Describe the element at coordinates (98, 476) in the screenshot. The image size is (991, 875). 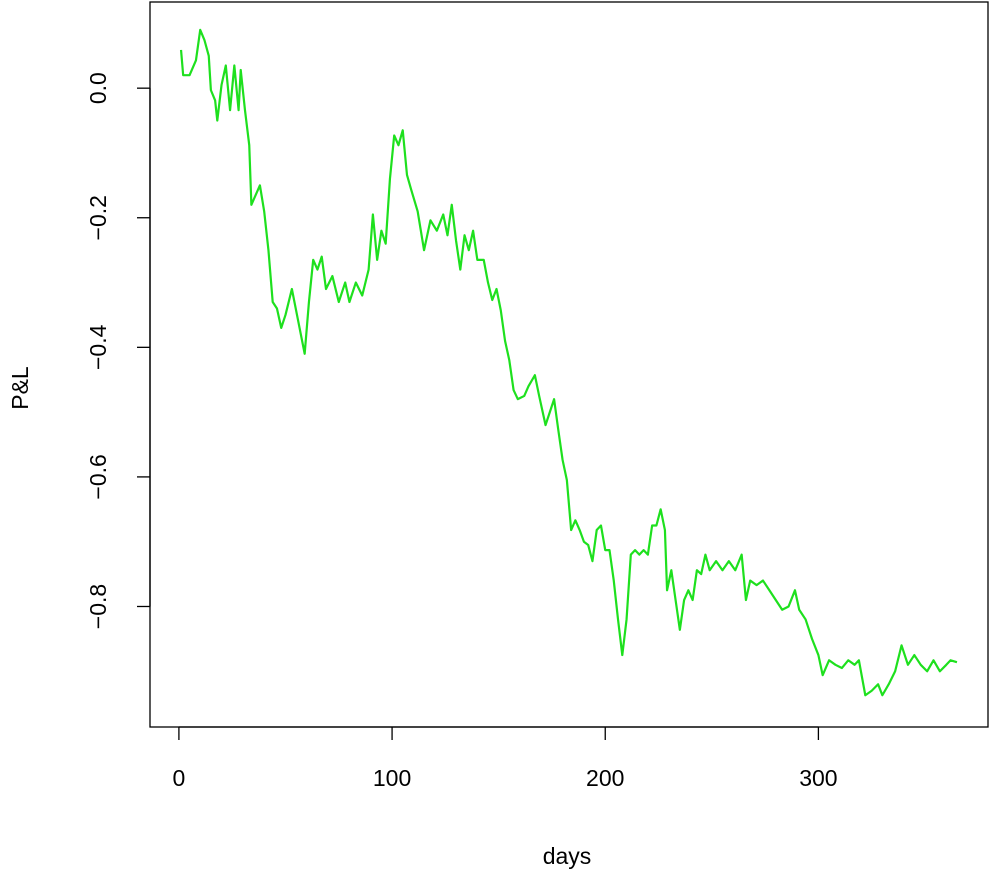
I see `y-tick-label: −0.6` at that location.